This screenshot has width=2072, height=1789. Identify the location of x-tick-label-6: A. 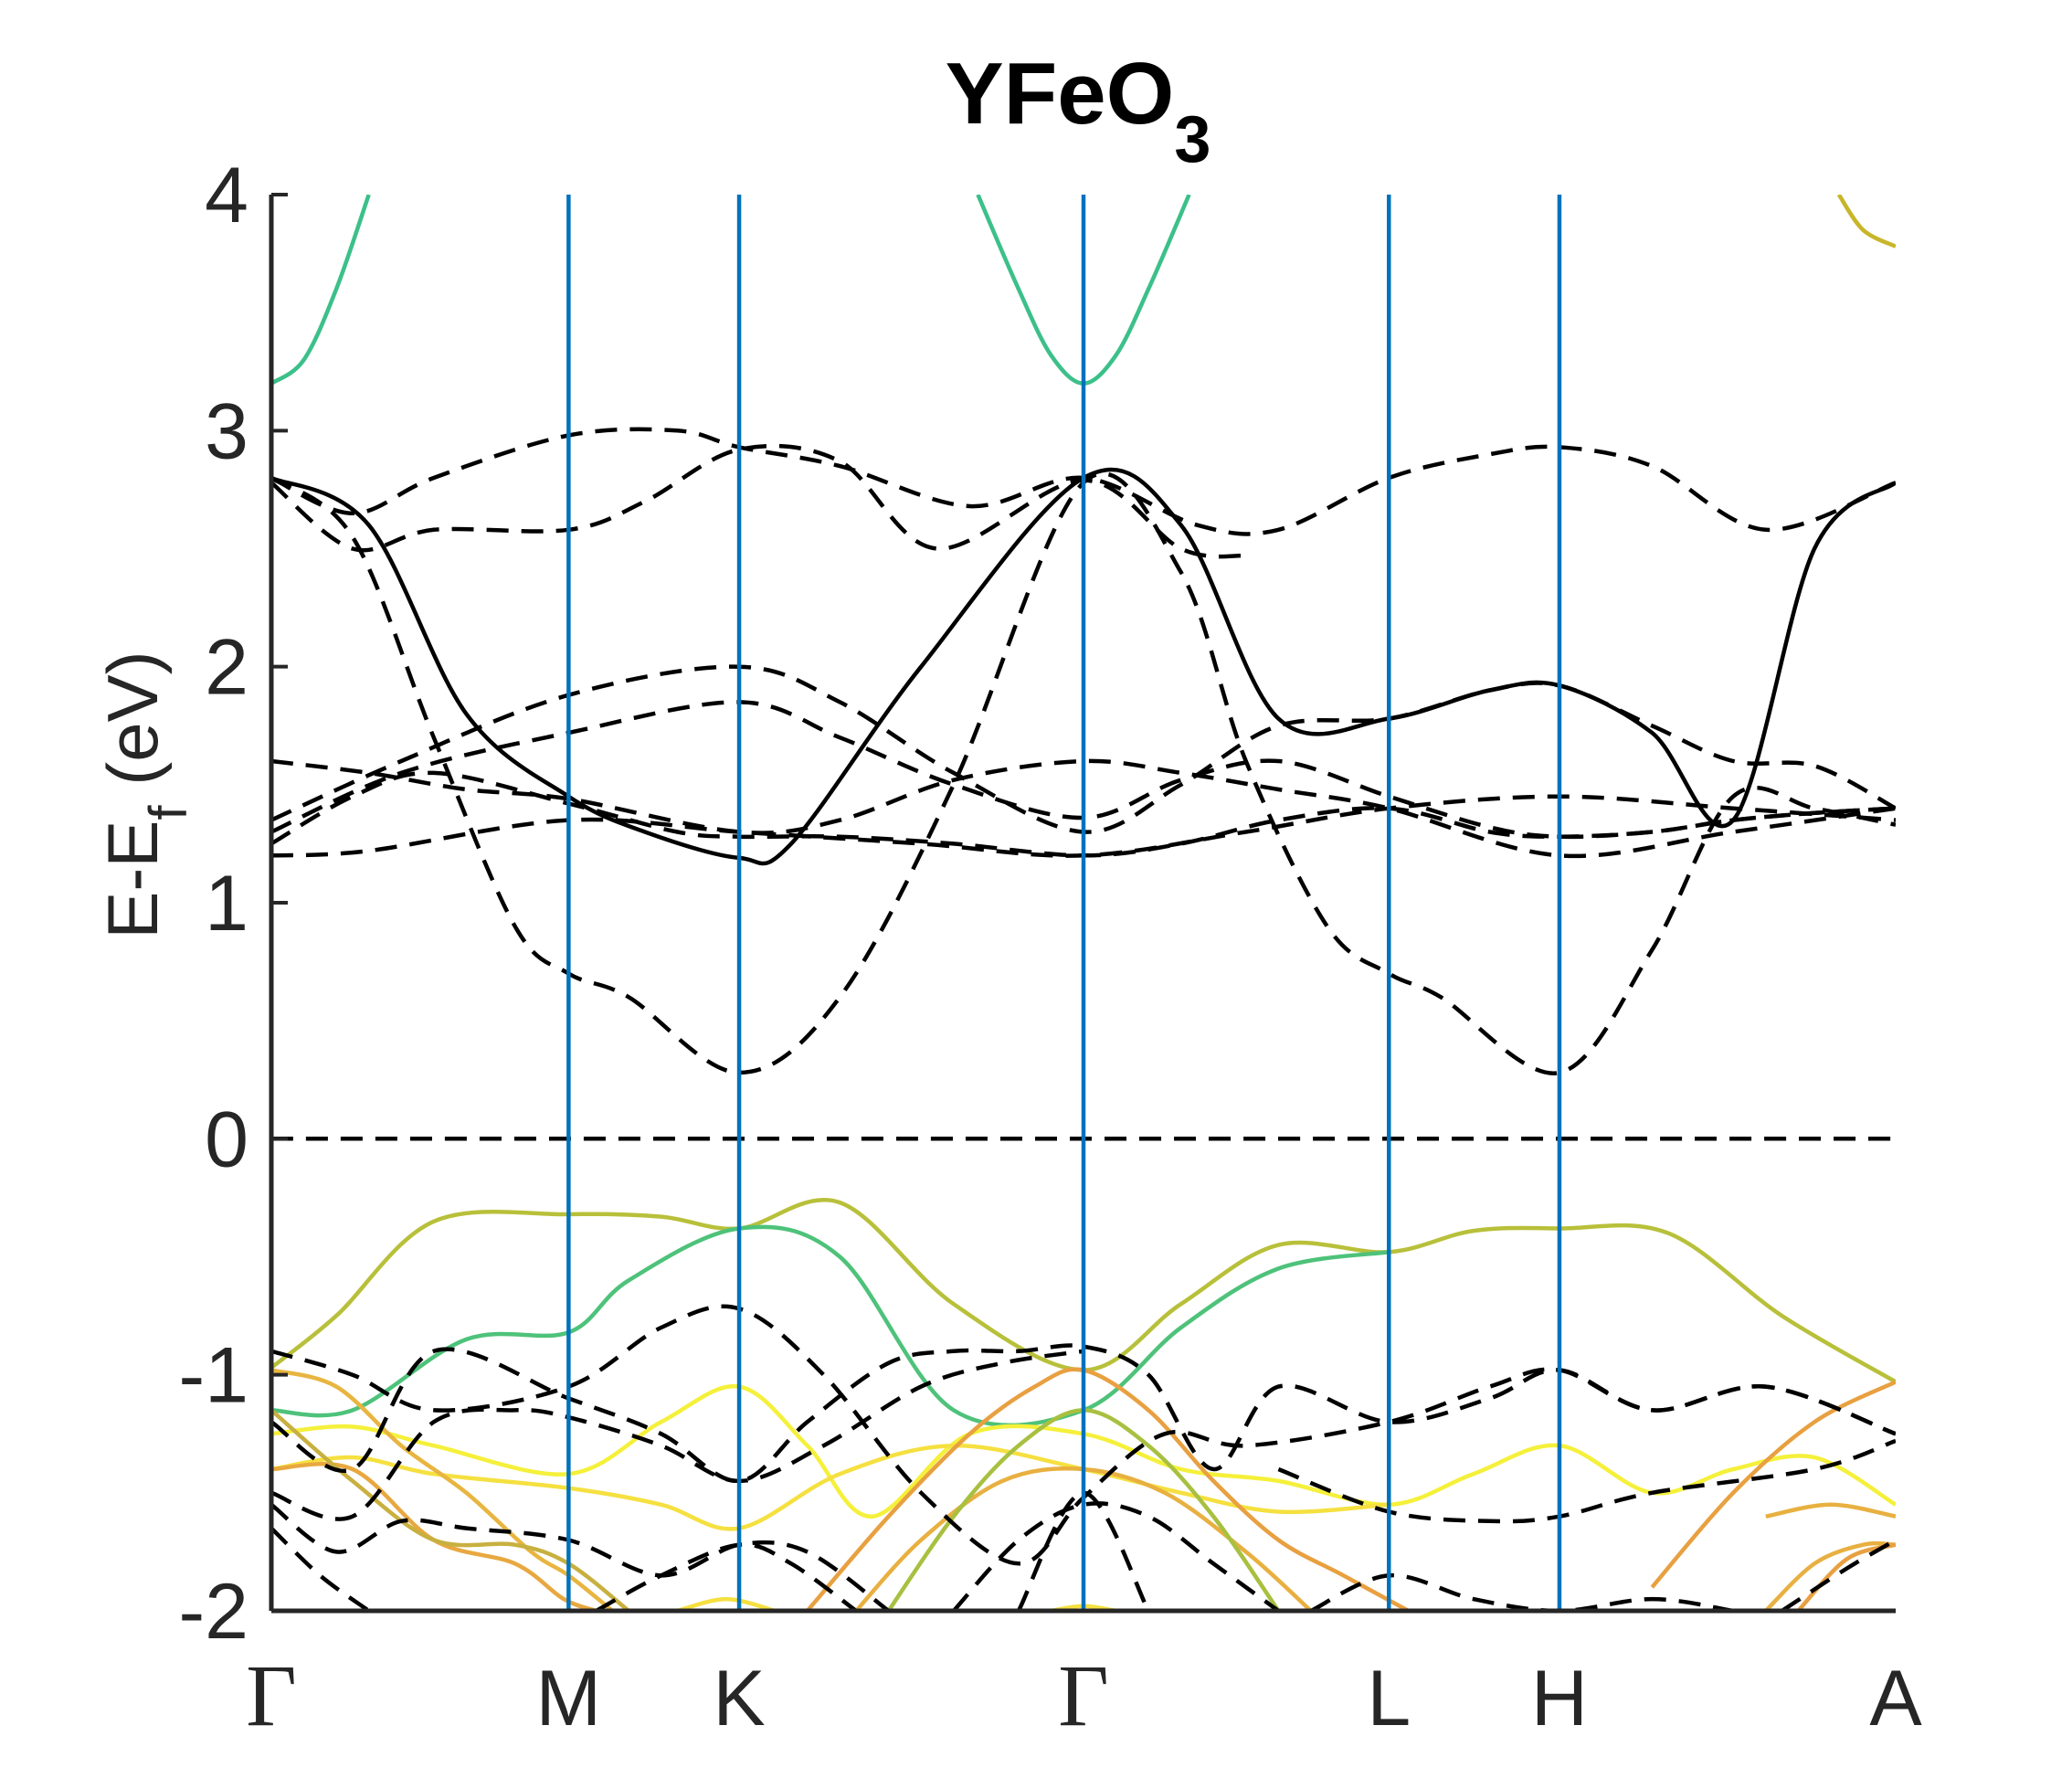
(1895, 1698).